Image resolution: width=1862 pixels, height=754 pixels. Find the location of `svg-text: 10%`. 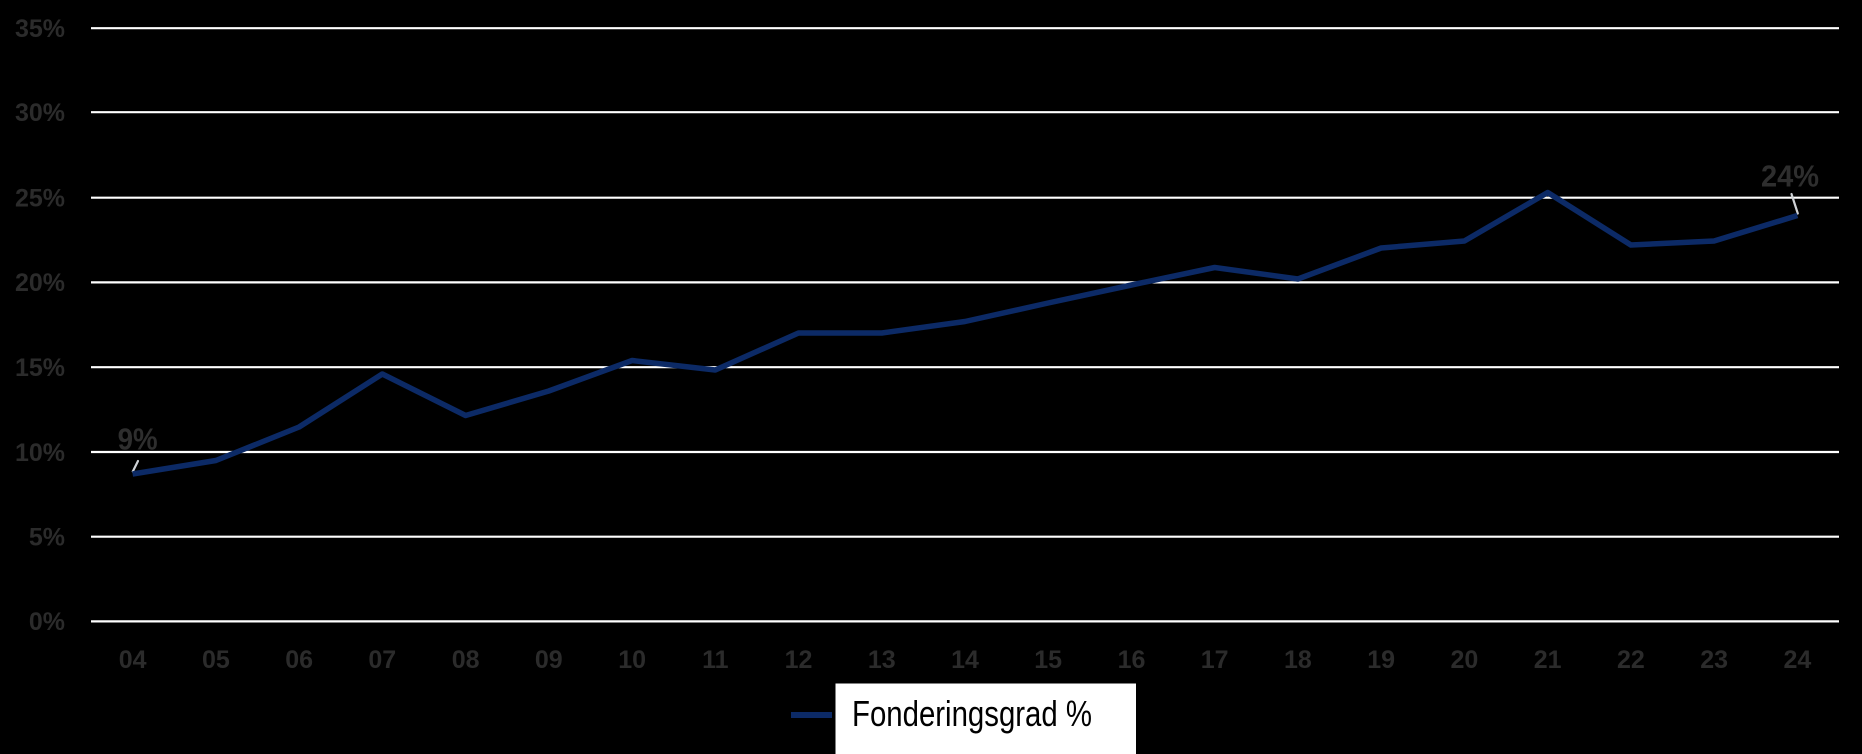

svg-text: 10% is located at coordinates (40, 453).